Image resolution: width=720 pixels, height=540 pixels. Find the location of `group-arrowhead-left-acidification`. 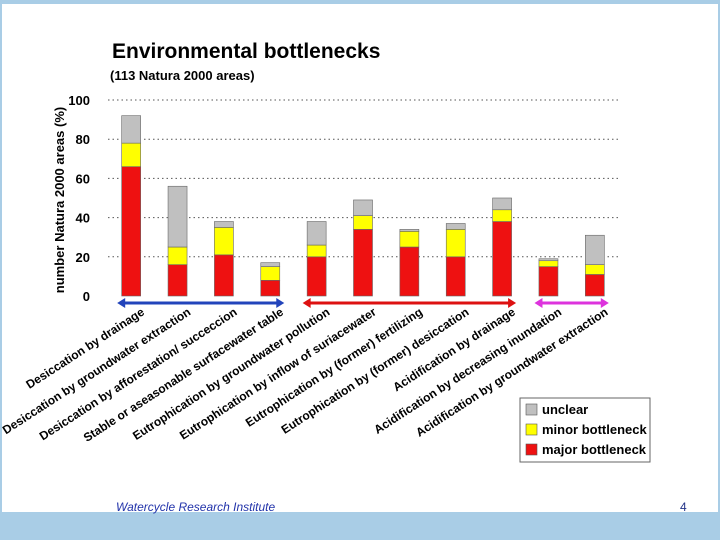

group-arrowhead-left-acidification is located at coordinates (538, 303).